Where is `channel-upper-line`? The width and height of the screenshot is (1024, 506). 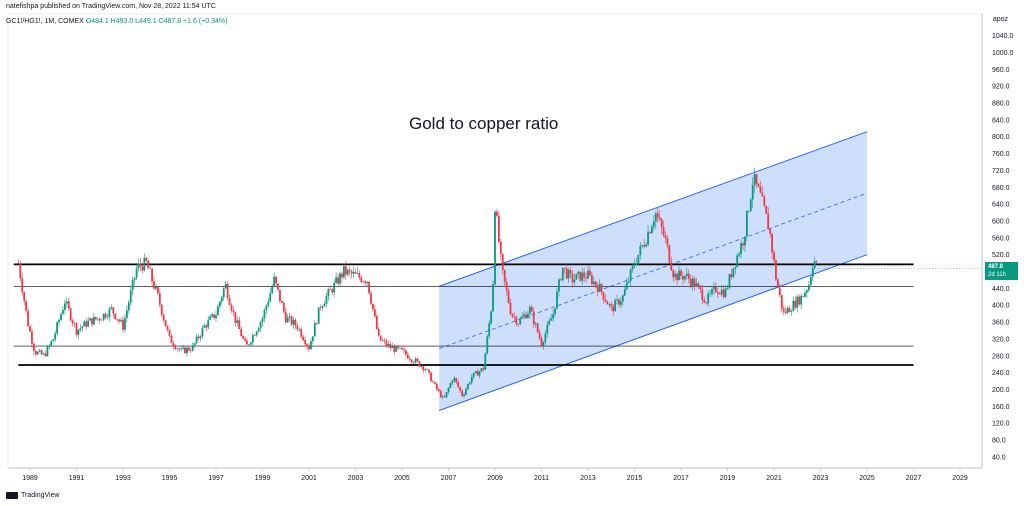 channel-upper-line is located at coordinates (653, 209).